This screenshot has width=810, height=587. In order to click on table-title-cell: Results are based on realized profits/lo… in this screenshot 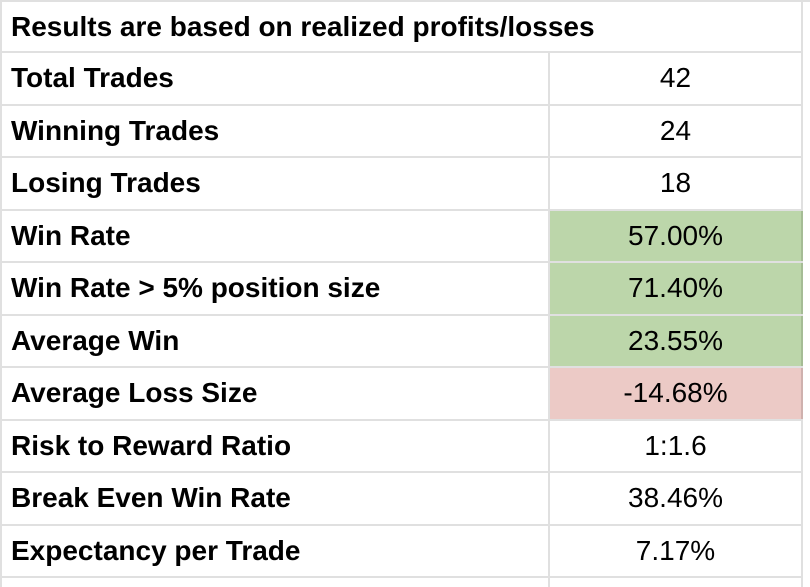, I will do `click(402, 26)`.